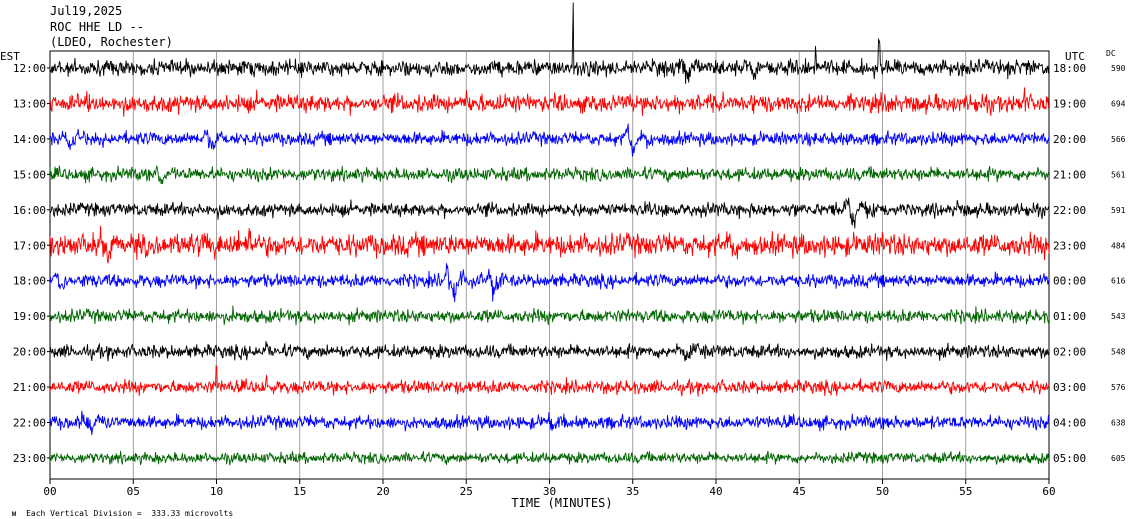 The height and width of the screenshot is (519, 1130). What do you see at coordinates (882, 491) in the screenshot?
I see `x-tick-label: 50` at bounding box center [882, 491].